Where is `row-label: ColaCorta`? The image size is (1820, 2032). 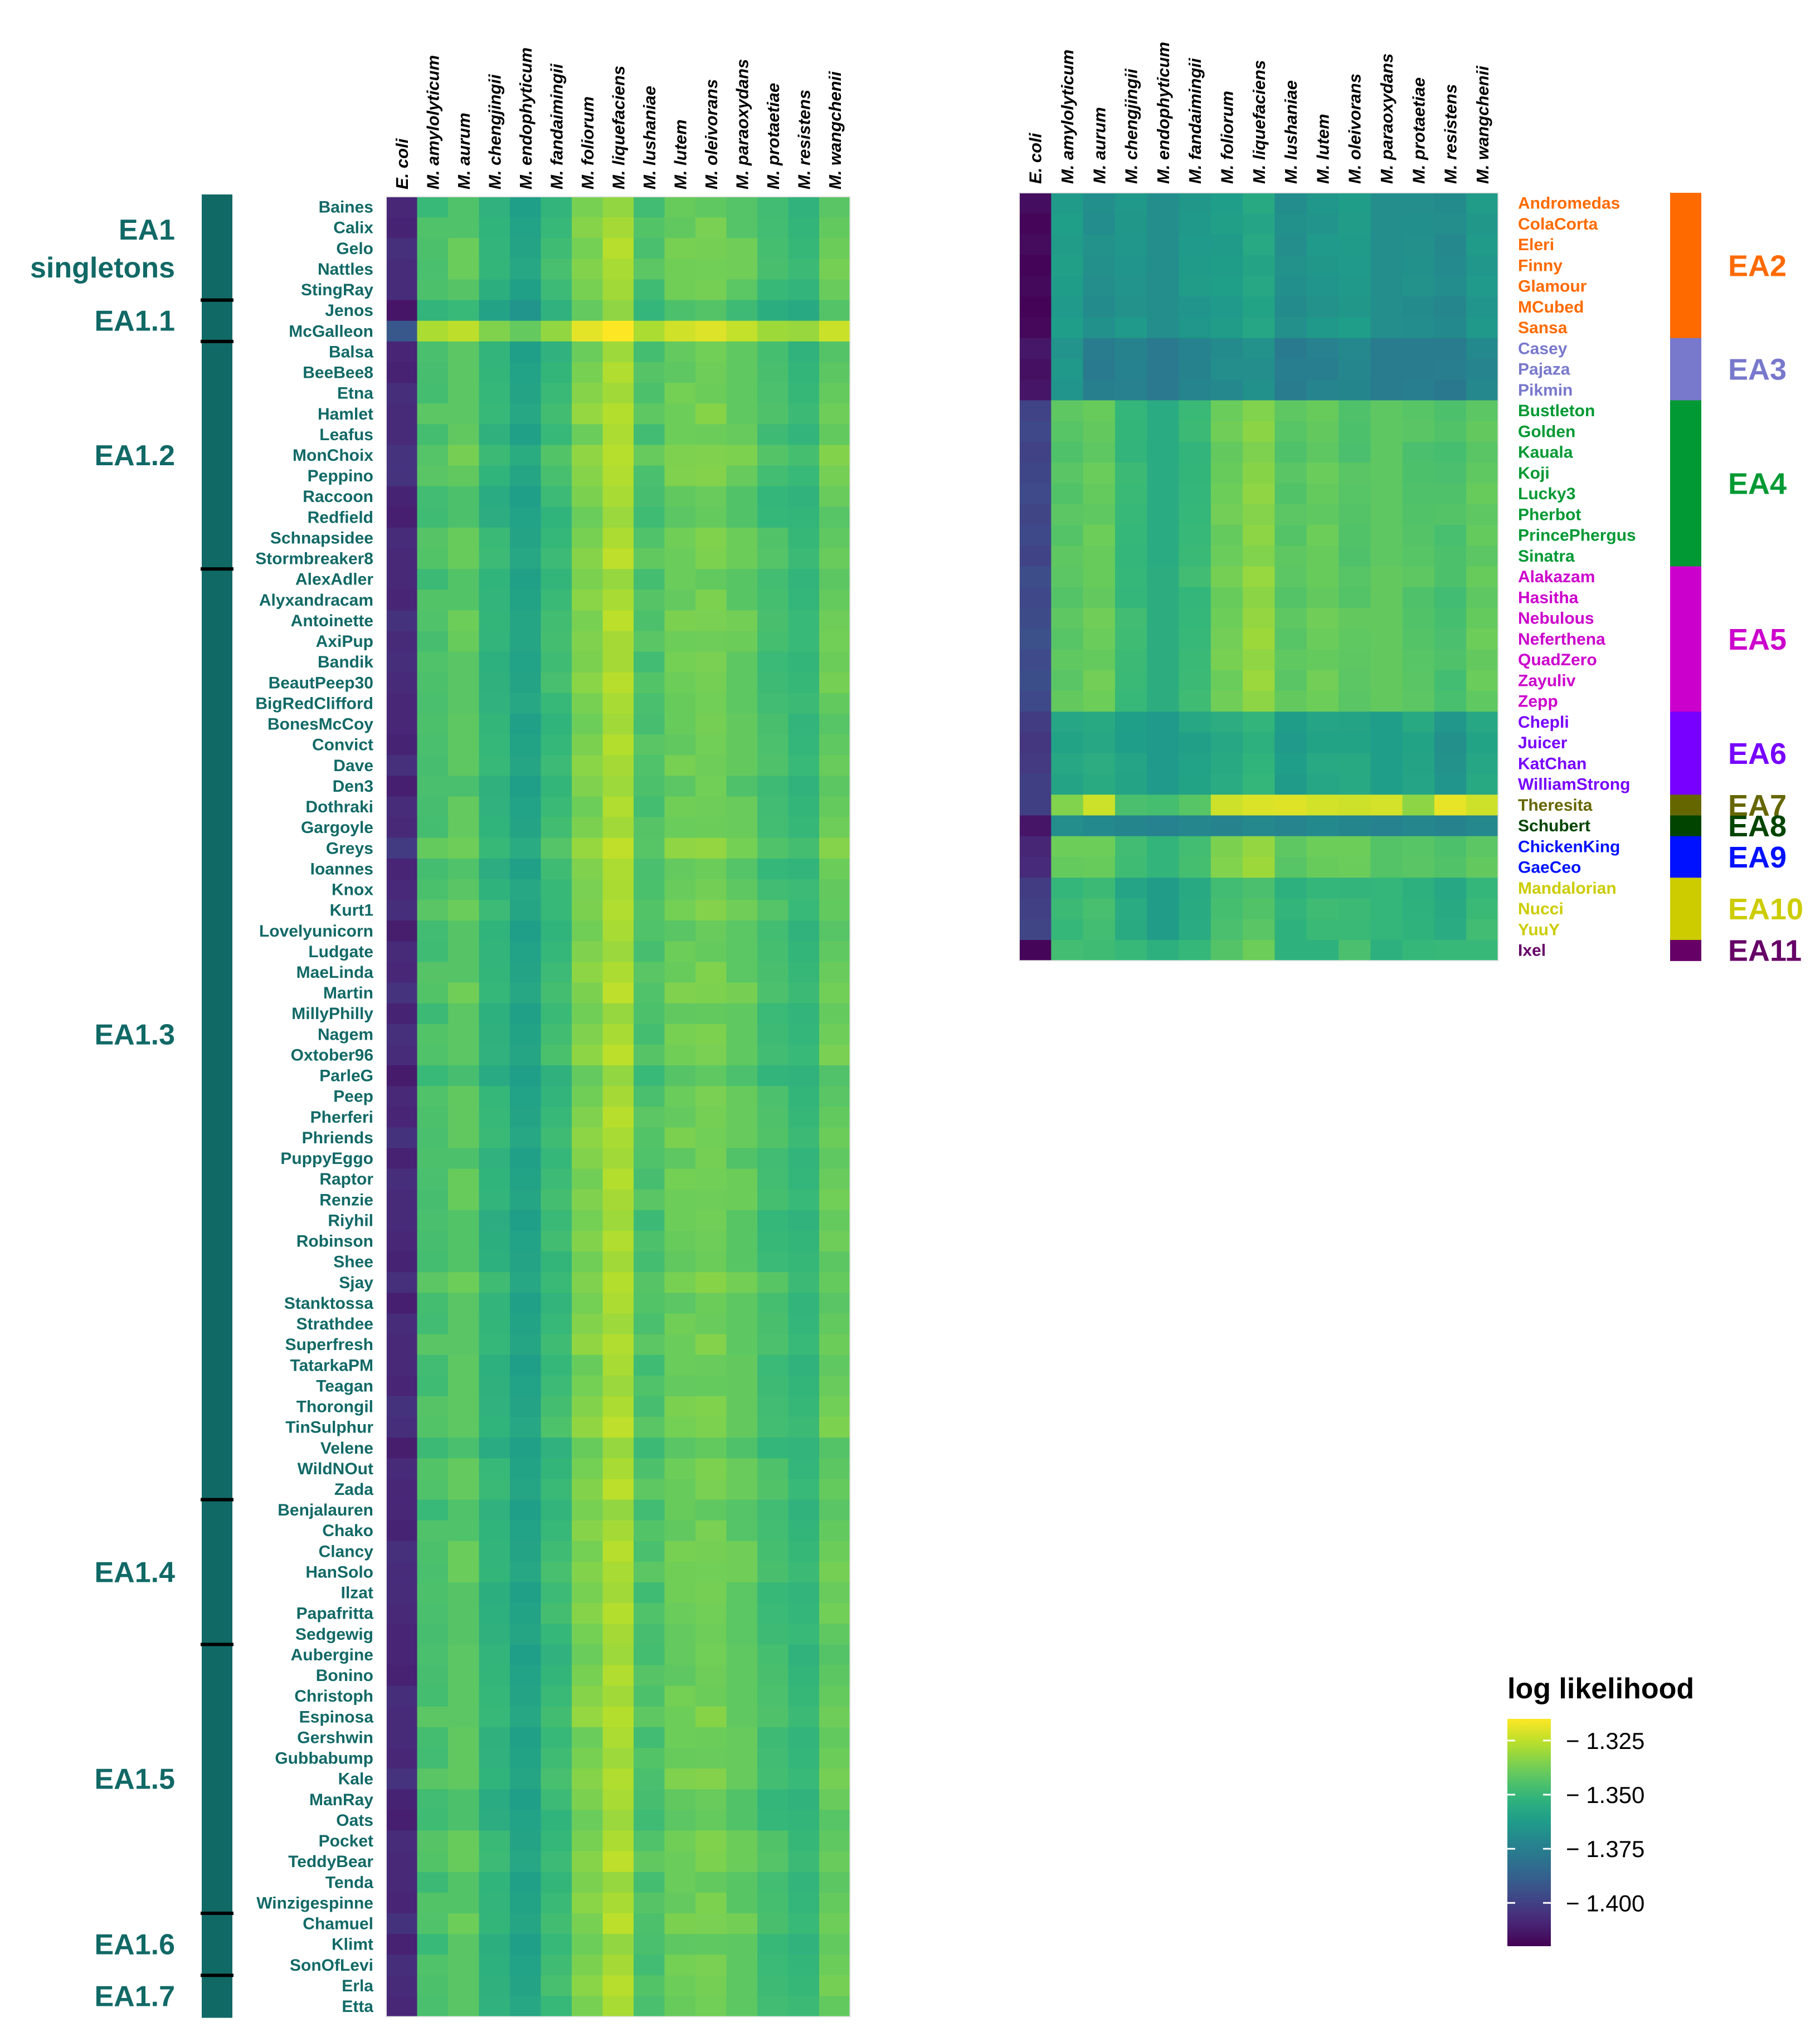 row-label: ColaCorta is located at coordinates (1558, 224).